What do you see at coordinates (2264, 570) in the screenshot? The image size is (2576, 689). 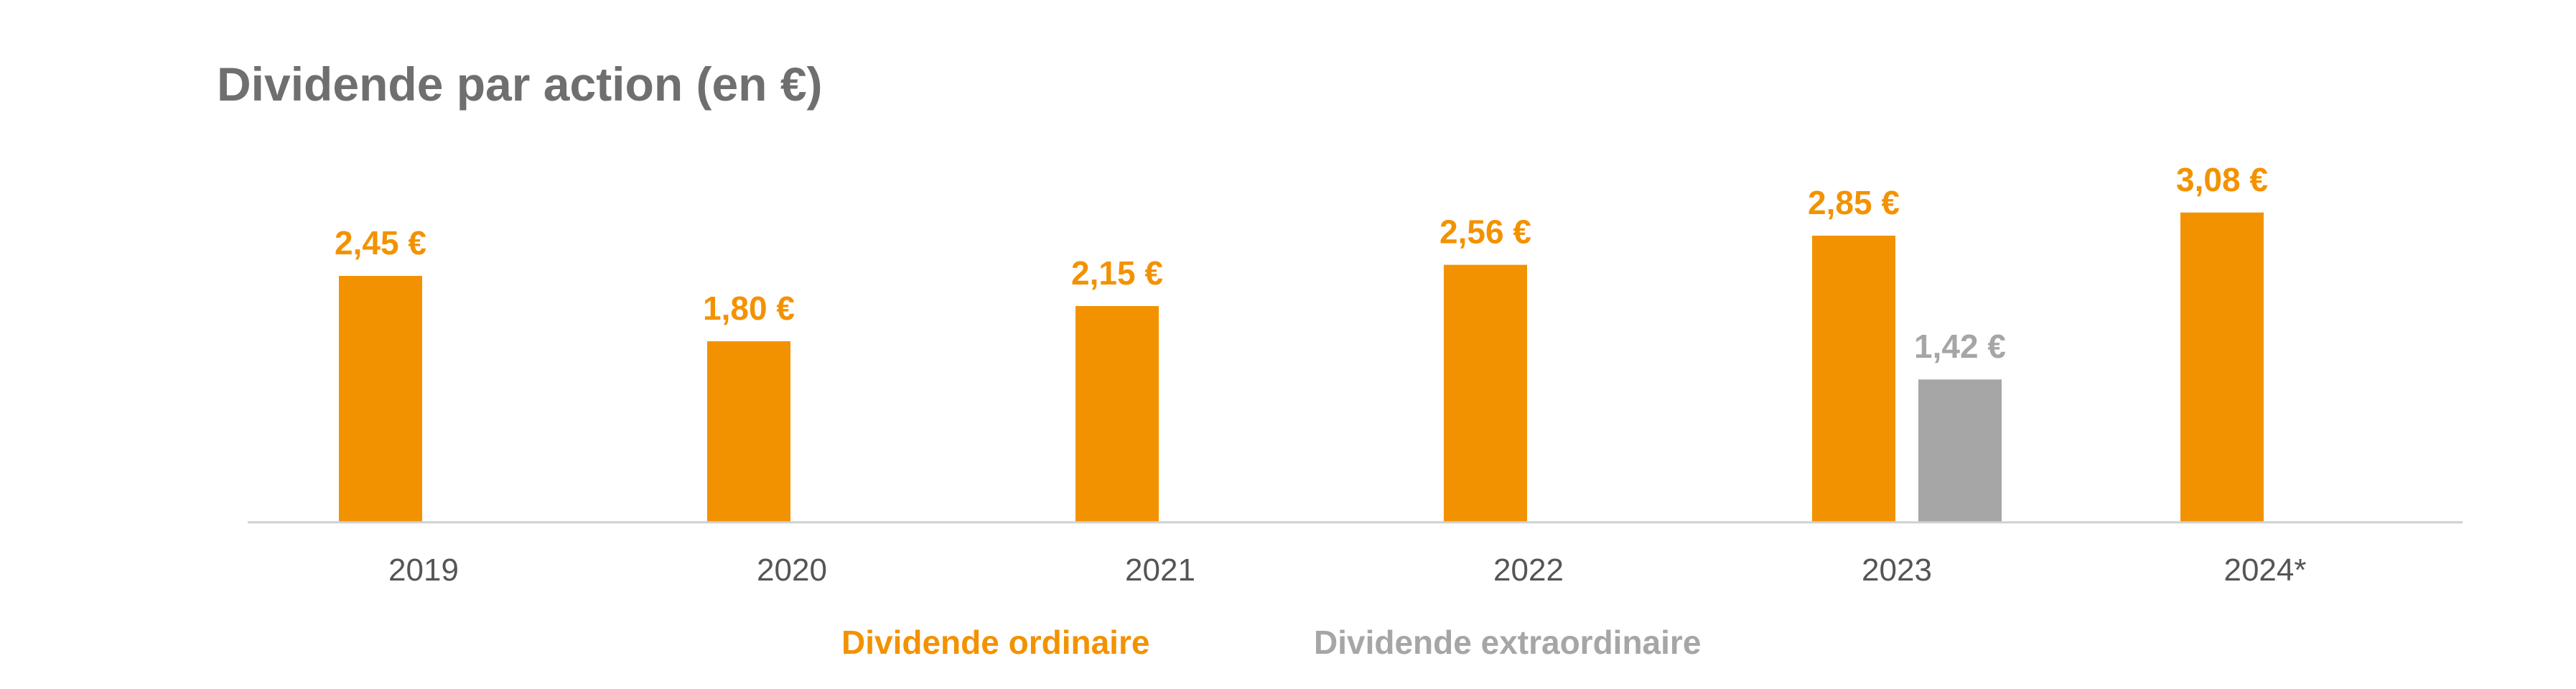 I see `x-tick-2024: 2024*` at bounding box center [2264, 570].